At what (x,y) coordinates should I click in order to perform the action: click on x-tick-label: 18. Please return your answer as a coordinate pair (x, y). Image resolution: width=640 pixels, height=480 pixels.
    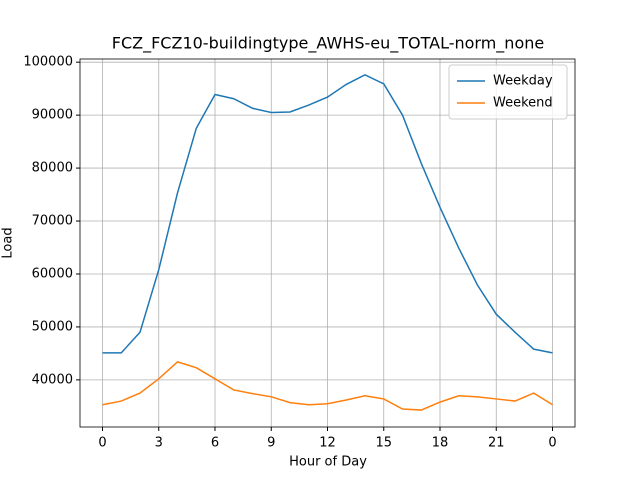
    Looking at the image, I should click on (440, 443).